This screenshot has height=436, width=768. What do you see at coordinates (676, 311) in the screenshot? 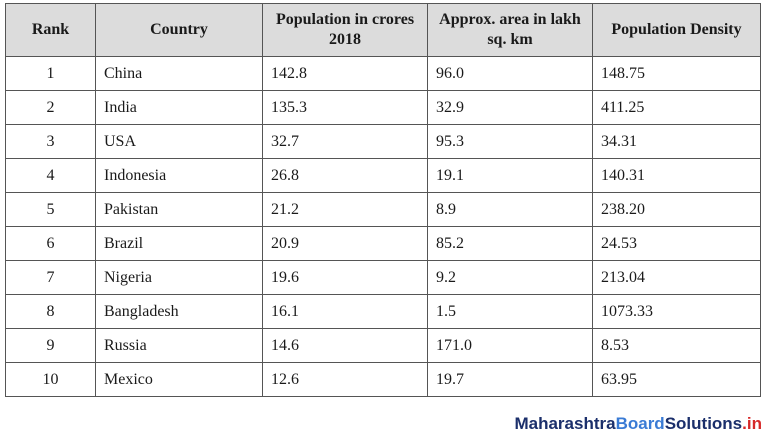
I see `cell-density: 1073.33` at bounding box center [676, 311].